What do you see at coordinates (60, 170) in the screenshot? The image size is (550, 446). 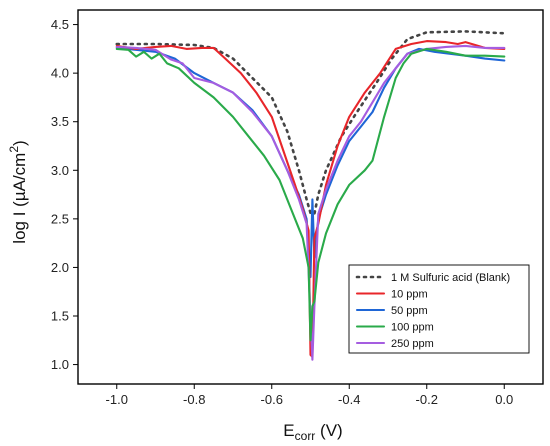 I see `y-tick-label: 3.0` at bounding box center [60, 170].